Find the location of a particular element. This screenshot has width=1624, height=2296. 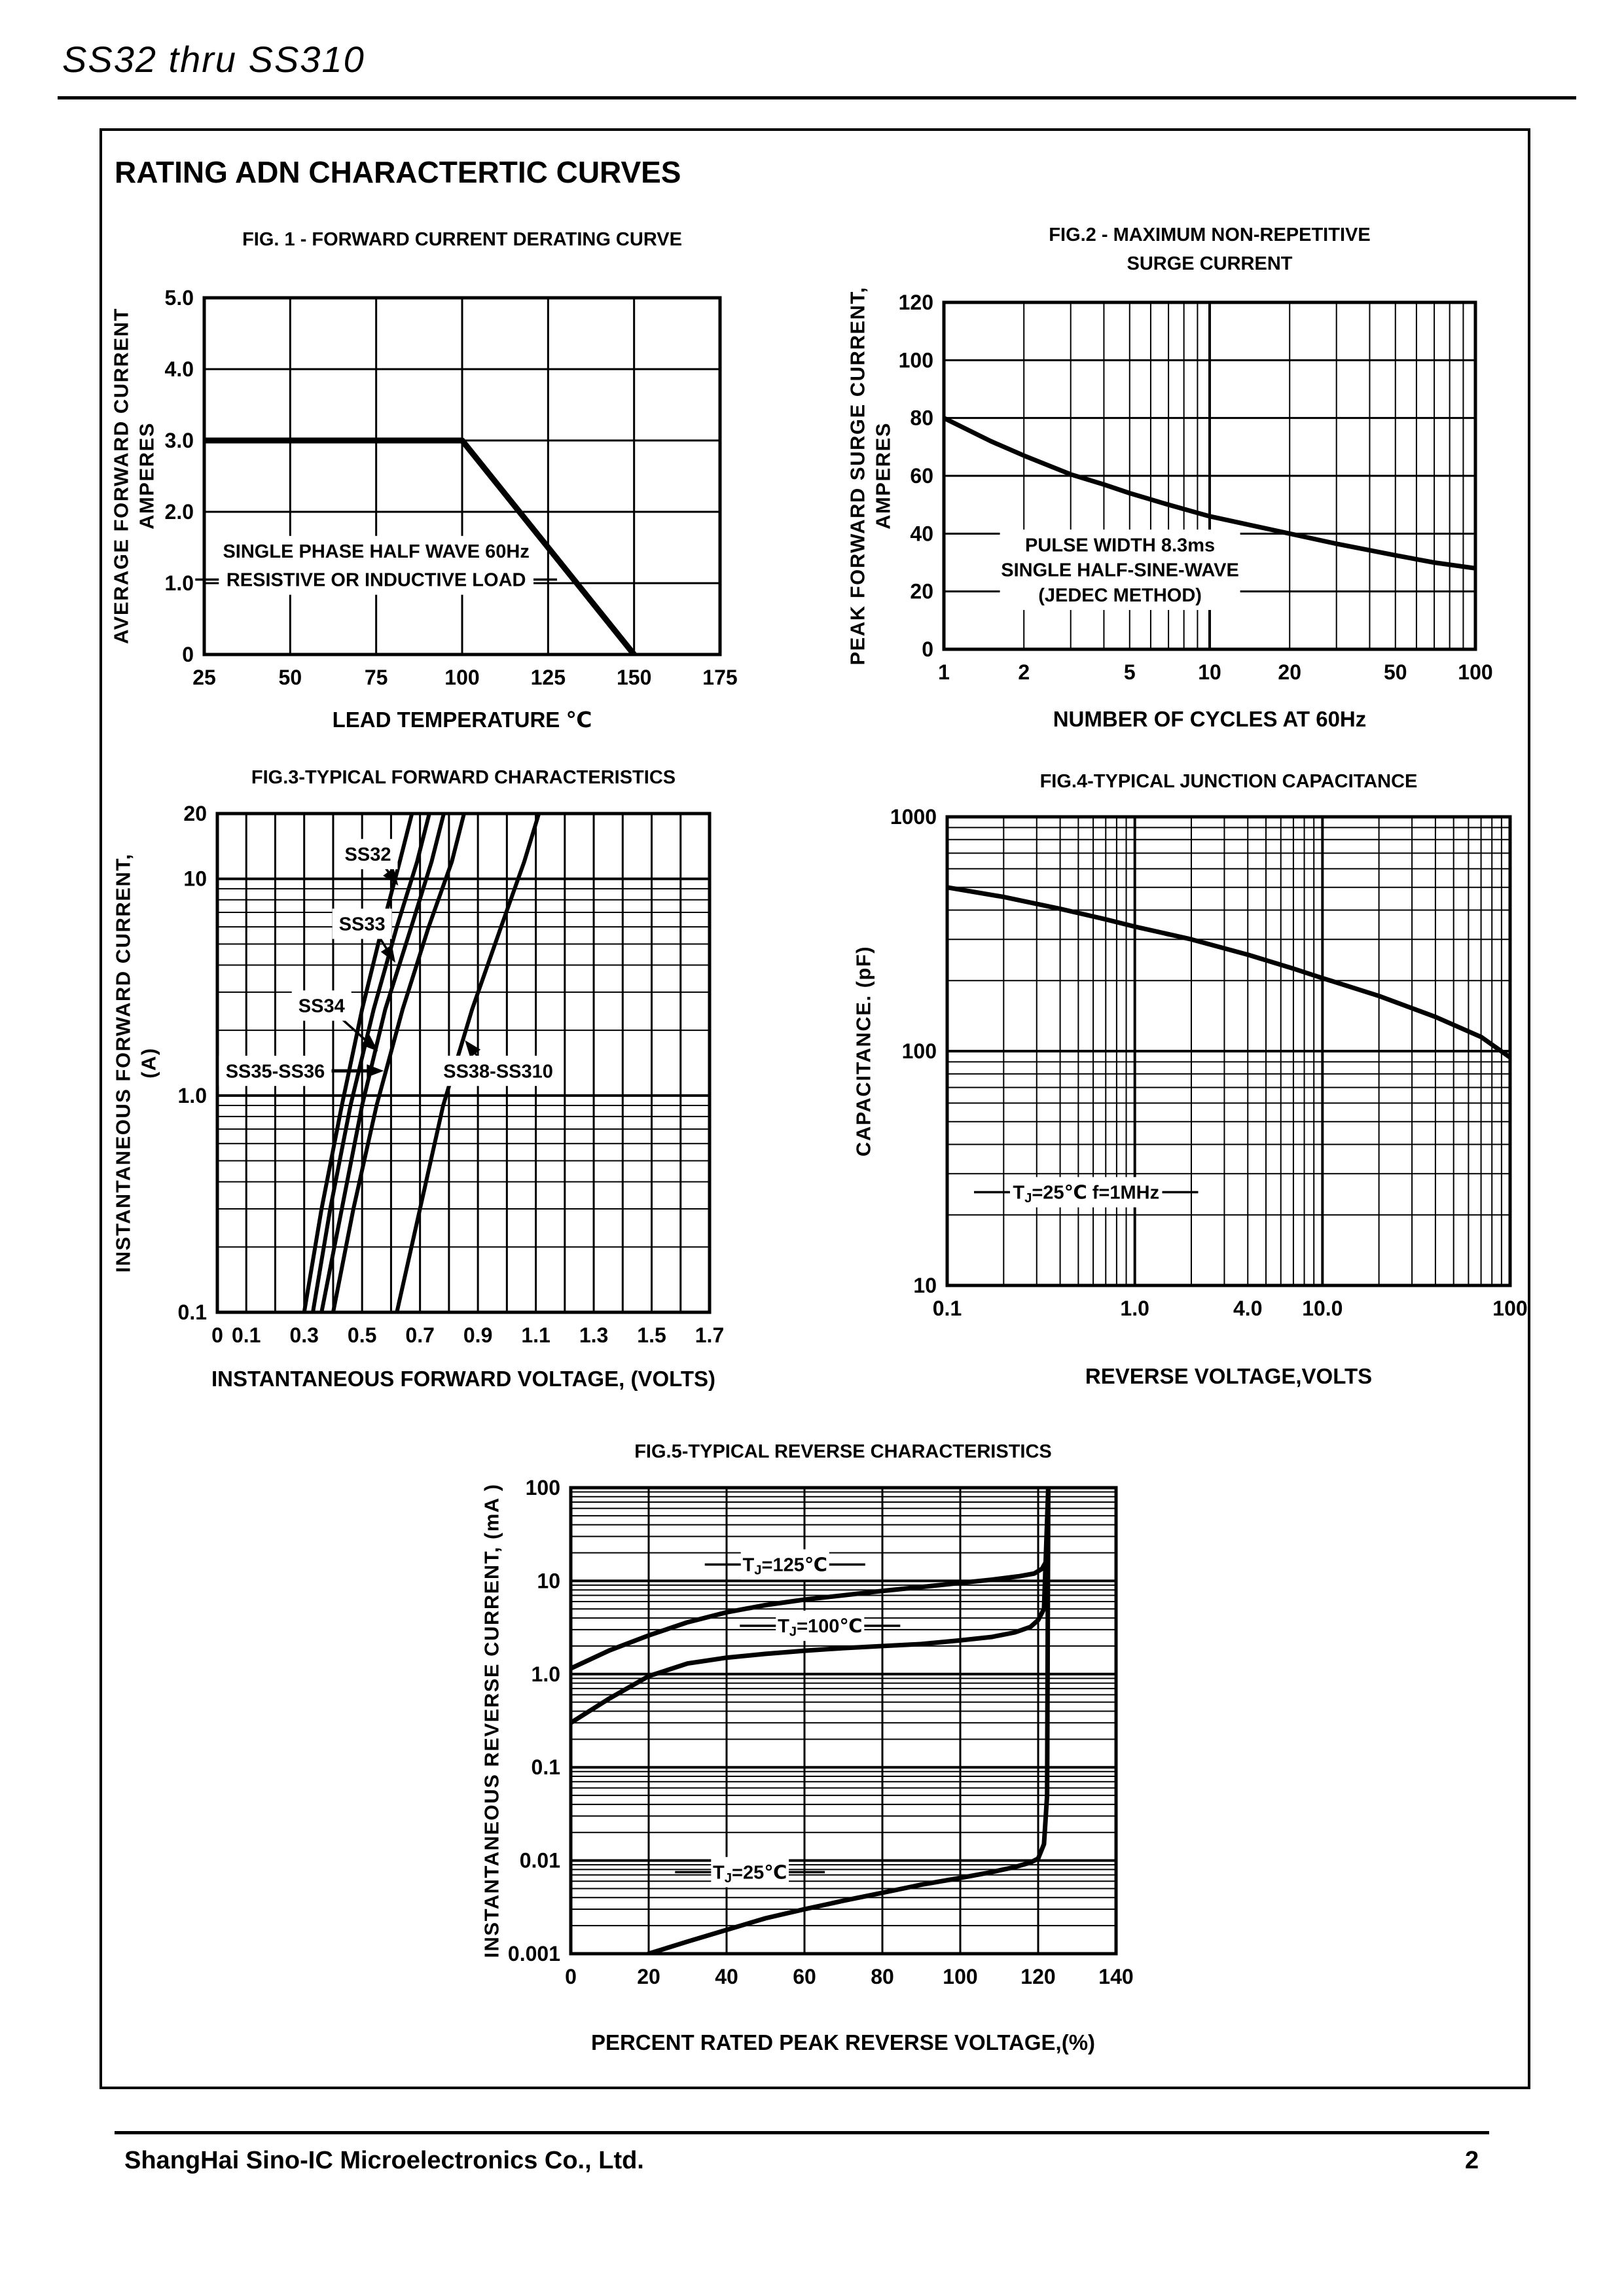

fig1-x-axis-label: LEAD TEMPERATURE ℃ is located at coordinates (462, 720).